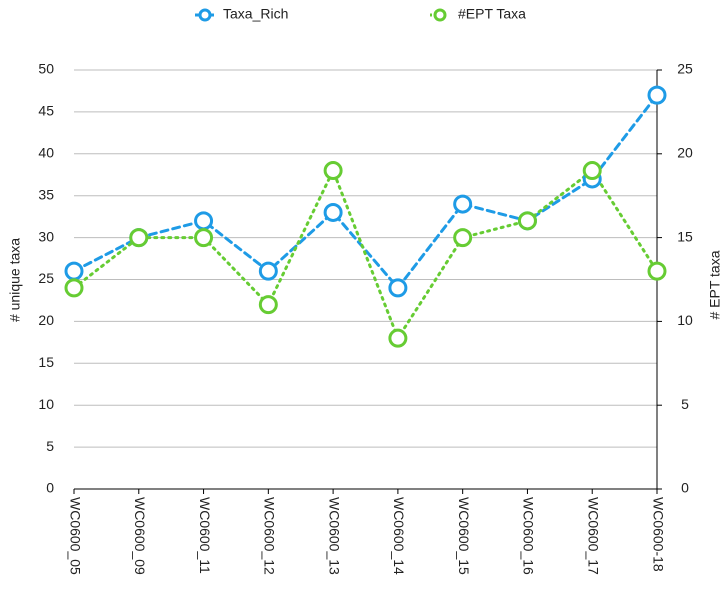  I want to click on x-tick-label: WC0600_12, so click(270, 536).